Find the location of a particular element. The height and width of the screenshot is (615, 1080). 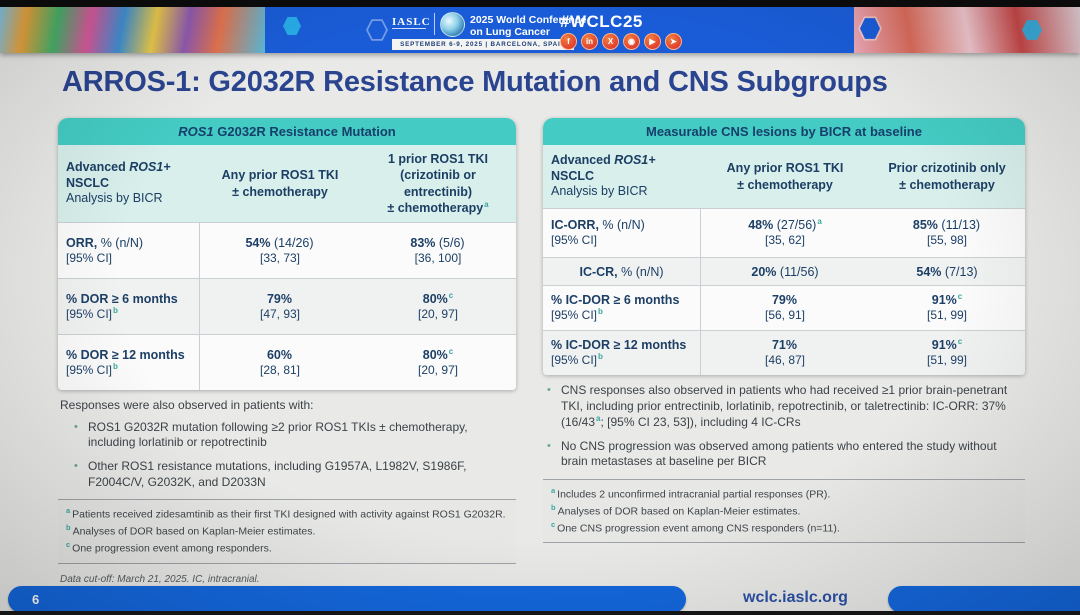

social-icons: f in X ◉ ▶ ➤ is located at coordinates (621, 41).